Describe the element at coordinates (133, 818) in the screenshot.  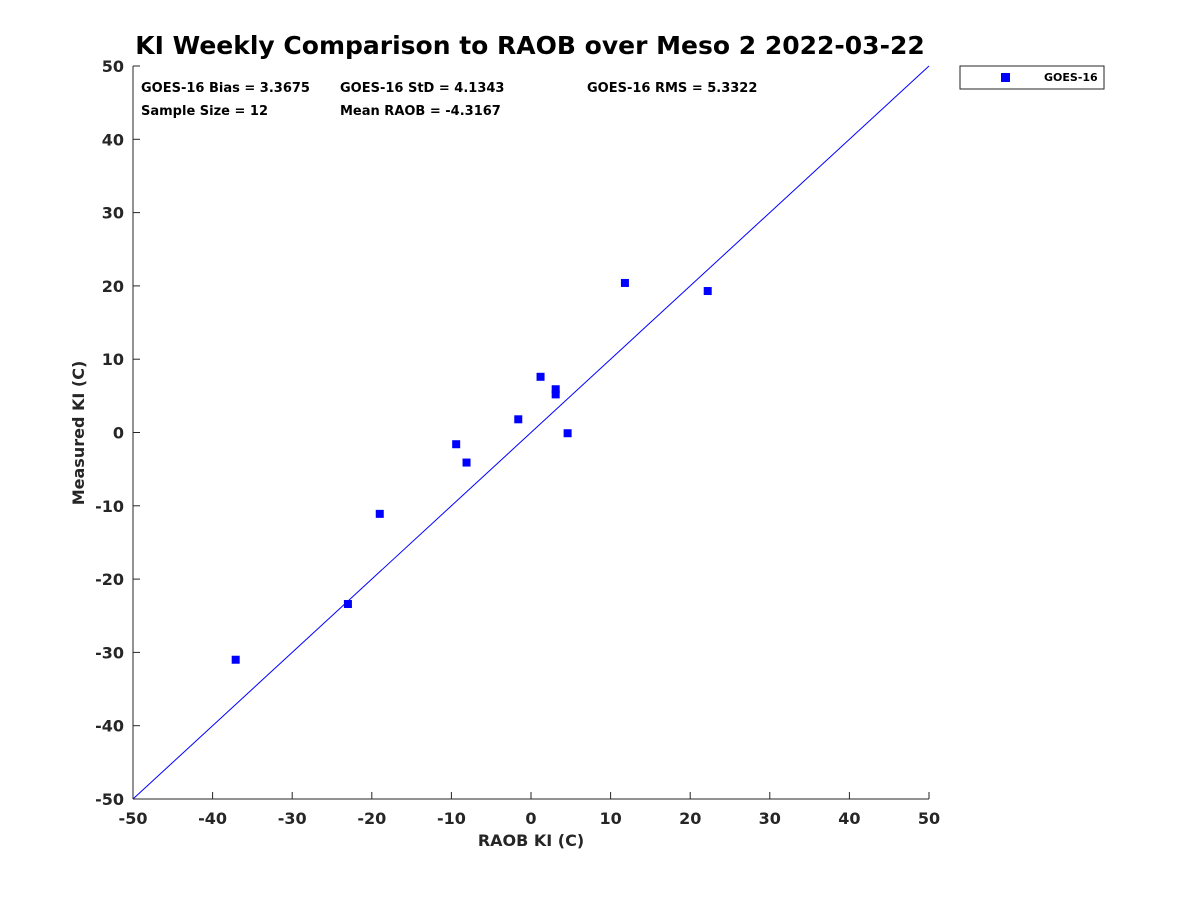
I see `x-tick-label: -50` at that location.